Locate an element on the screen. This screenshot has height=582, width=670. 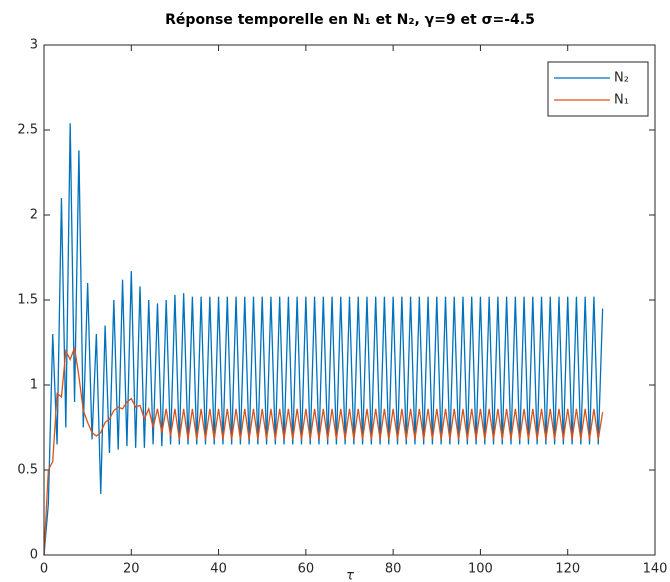
legend-box is located at coordinates (598, 89).